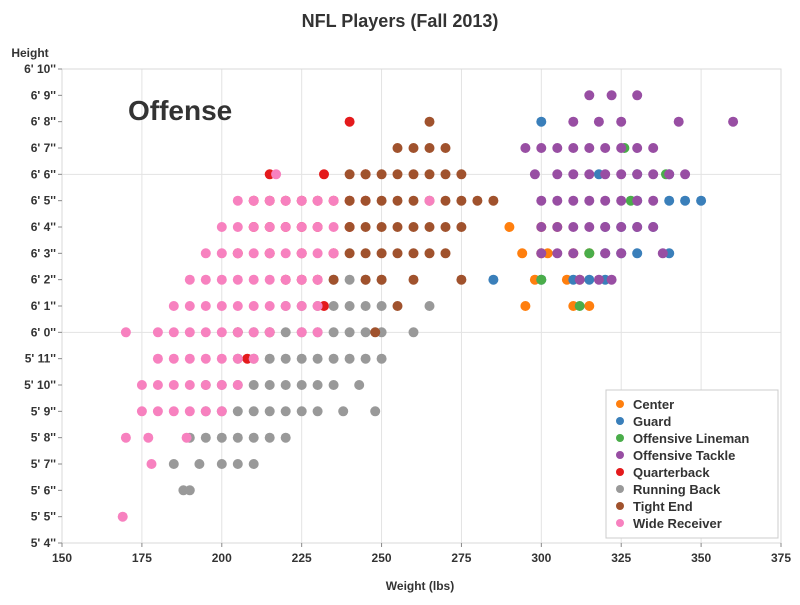 The width and height of the screenshot is (800, 605). Describe the element at coordinates (40, 385) in the screenshot. I see `y-tick-label: 5' 10''` at that location.